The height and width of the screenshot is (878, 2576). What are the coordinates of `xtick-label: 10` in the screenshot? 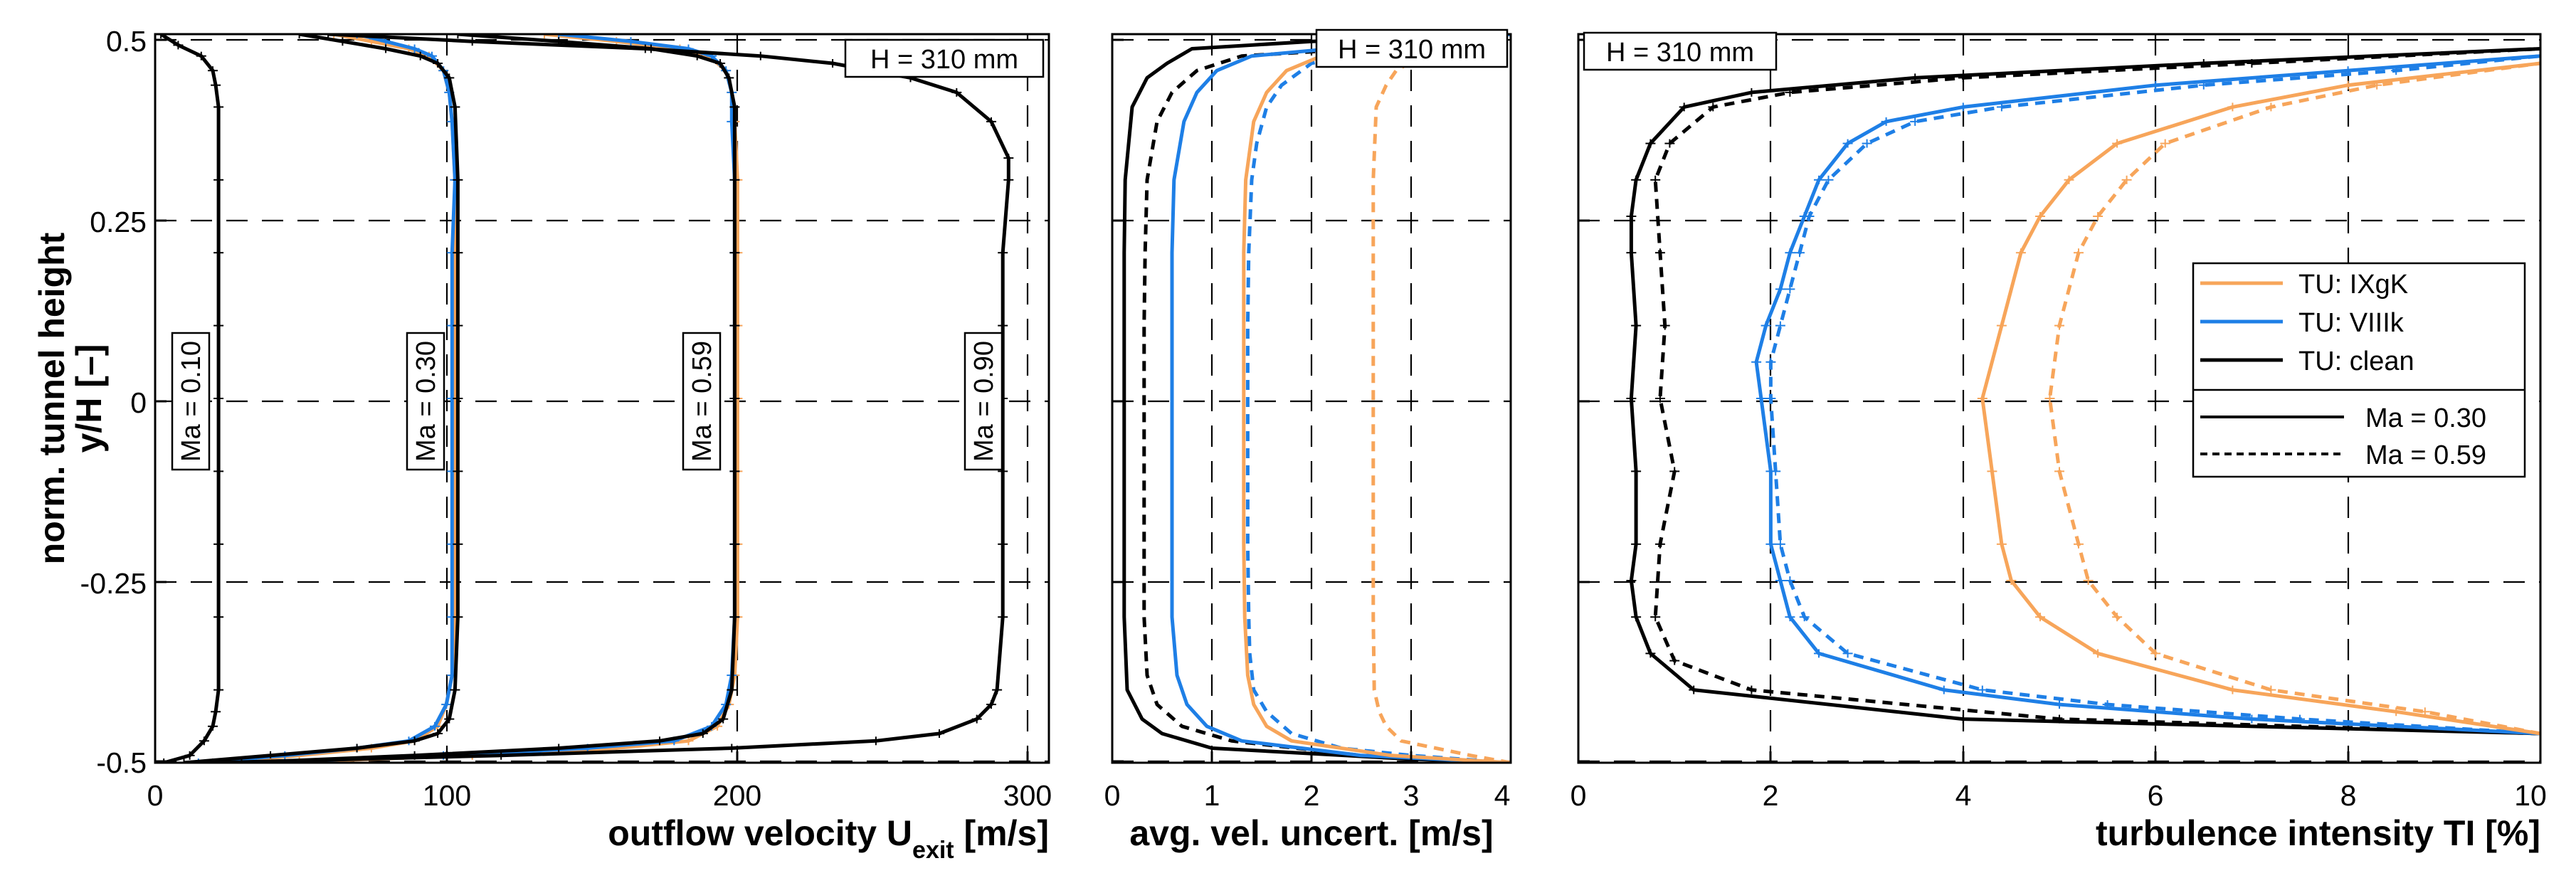 It's located at (2530, 795).